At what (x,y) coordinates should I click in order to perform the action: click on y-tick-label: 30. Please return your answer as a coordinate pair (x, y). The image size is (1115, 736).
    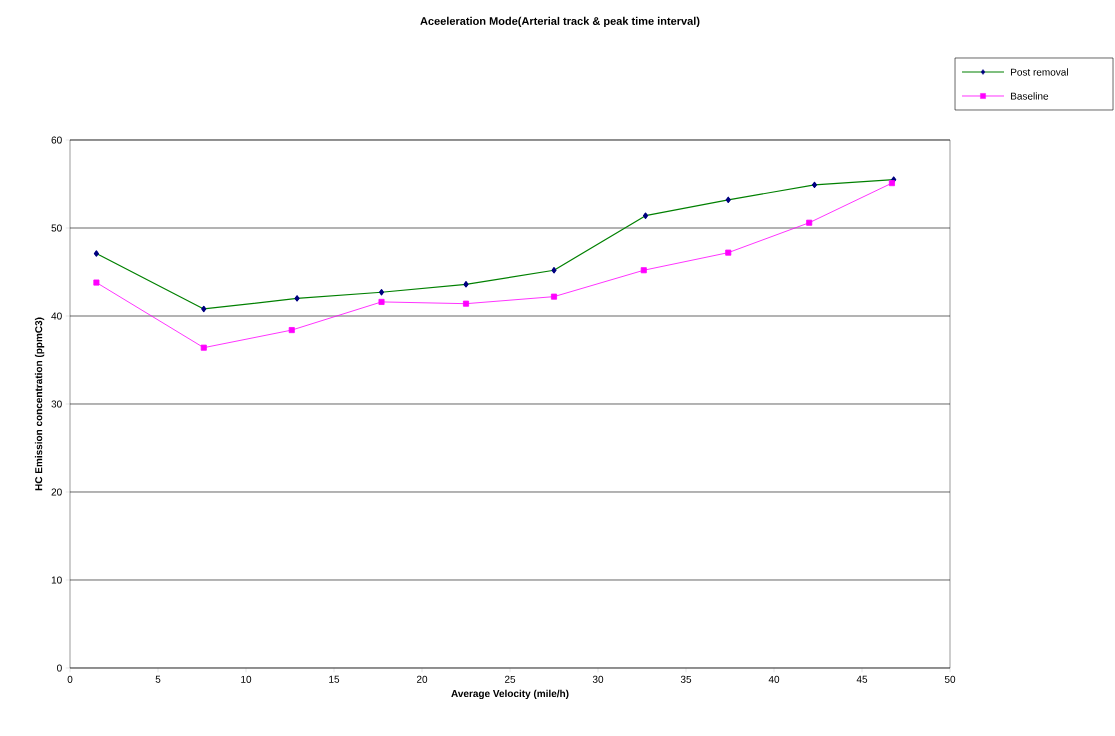
    Looking at the image, I should click on (56, 404).